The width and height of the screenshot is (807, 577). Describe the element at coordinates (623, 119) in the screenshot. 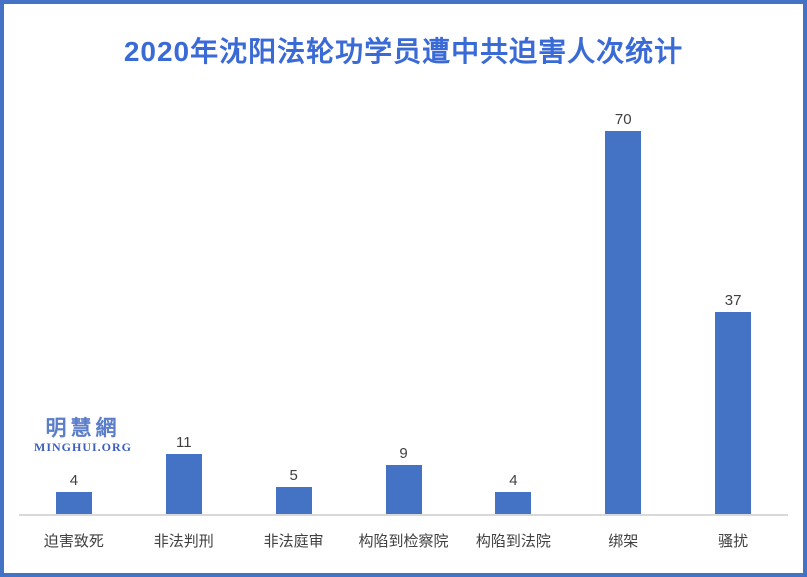

I see `bar-value-label: 70` at that location.